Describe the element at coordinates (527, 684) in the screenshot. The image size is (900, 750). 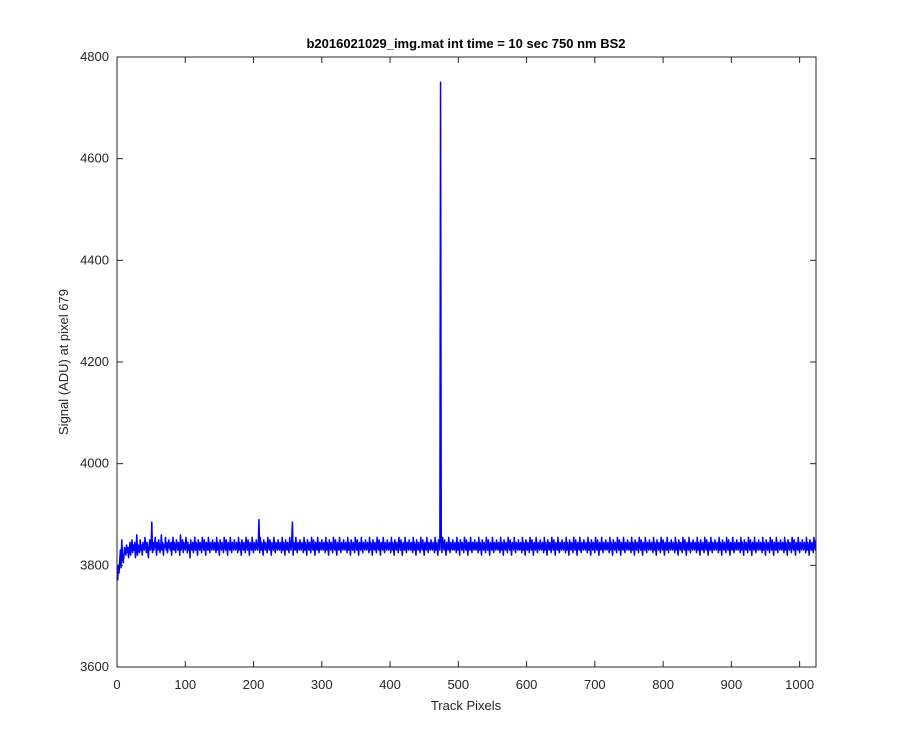
I see `x-tick-label: 600` at that location.